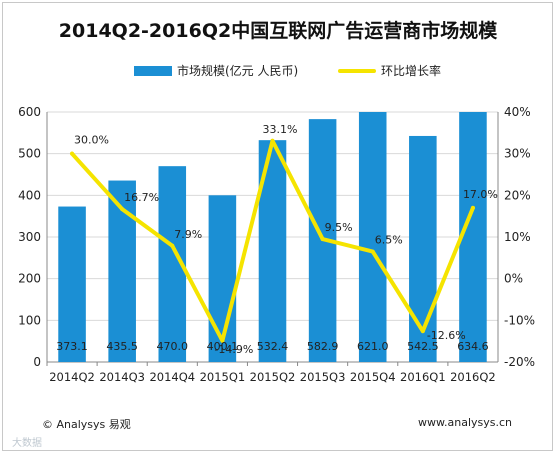 Image resolution: width=556 pixels, height=454 pixels. What do you see at coordinates (72, 377) in the screenshot?
I see `x-tick-label: 2014Q2` at bounding box center [72, 377].